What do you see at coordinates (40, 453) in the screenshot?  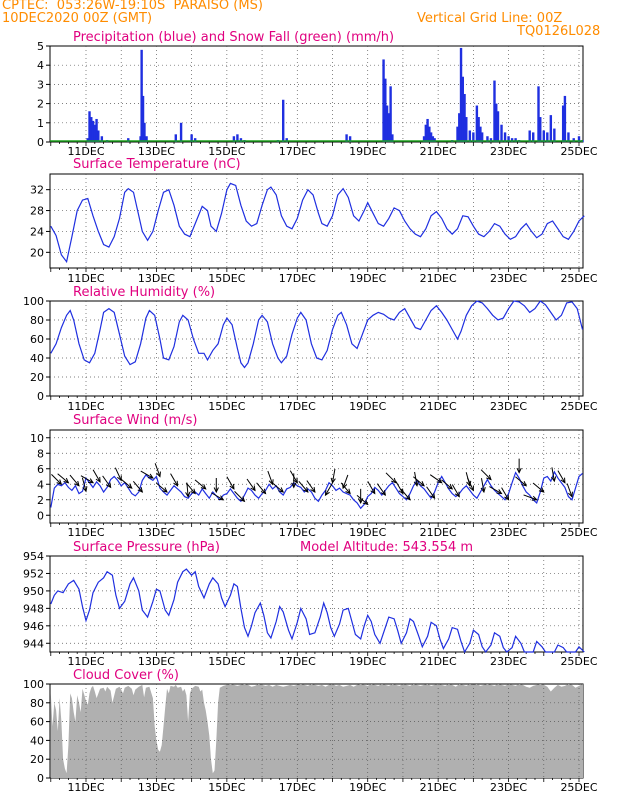 I see `y-tick-label: 8` at bounding box center [40, 453].